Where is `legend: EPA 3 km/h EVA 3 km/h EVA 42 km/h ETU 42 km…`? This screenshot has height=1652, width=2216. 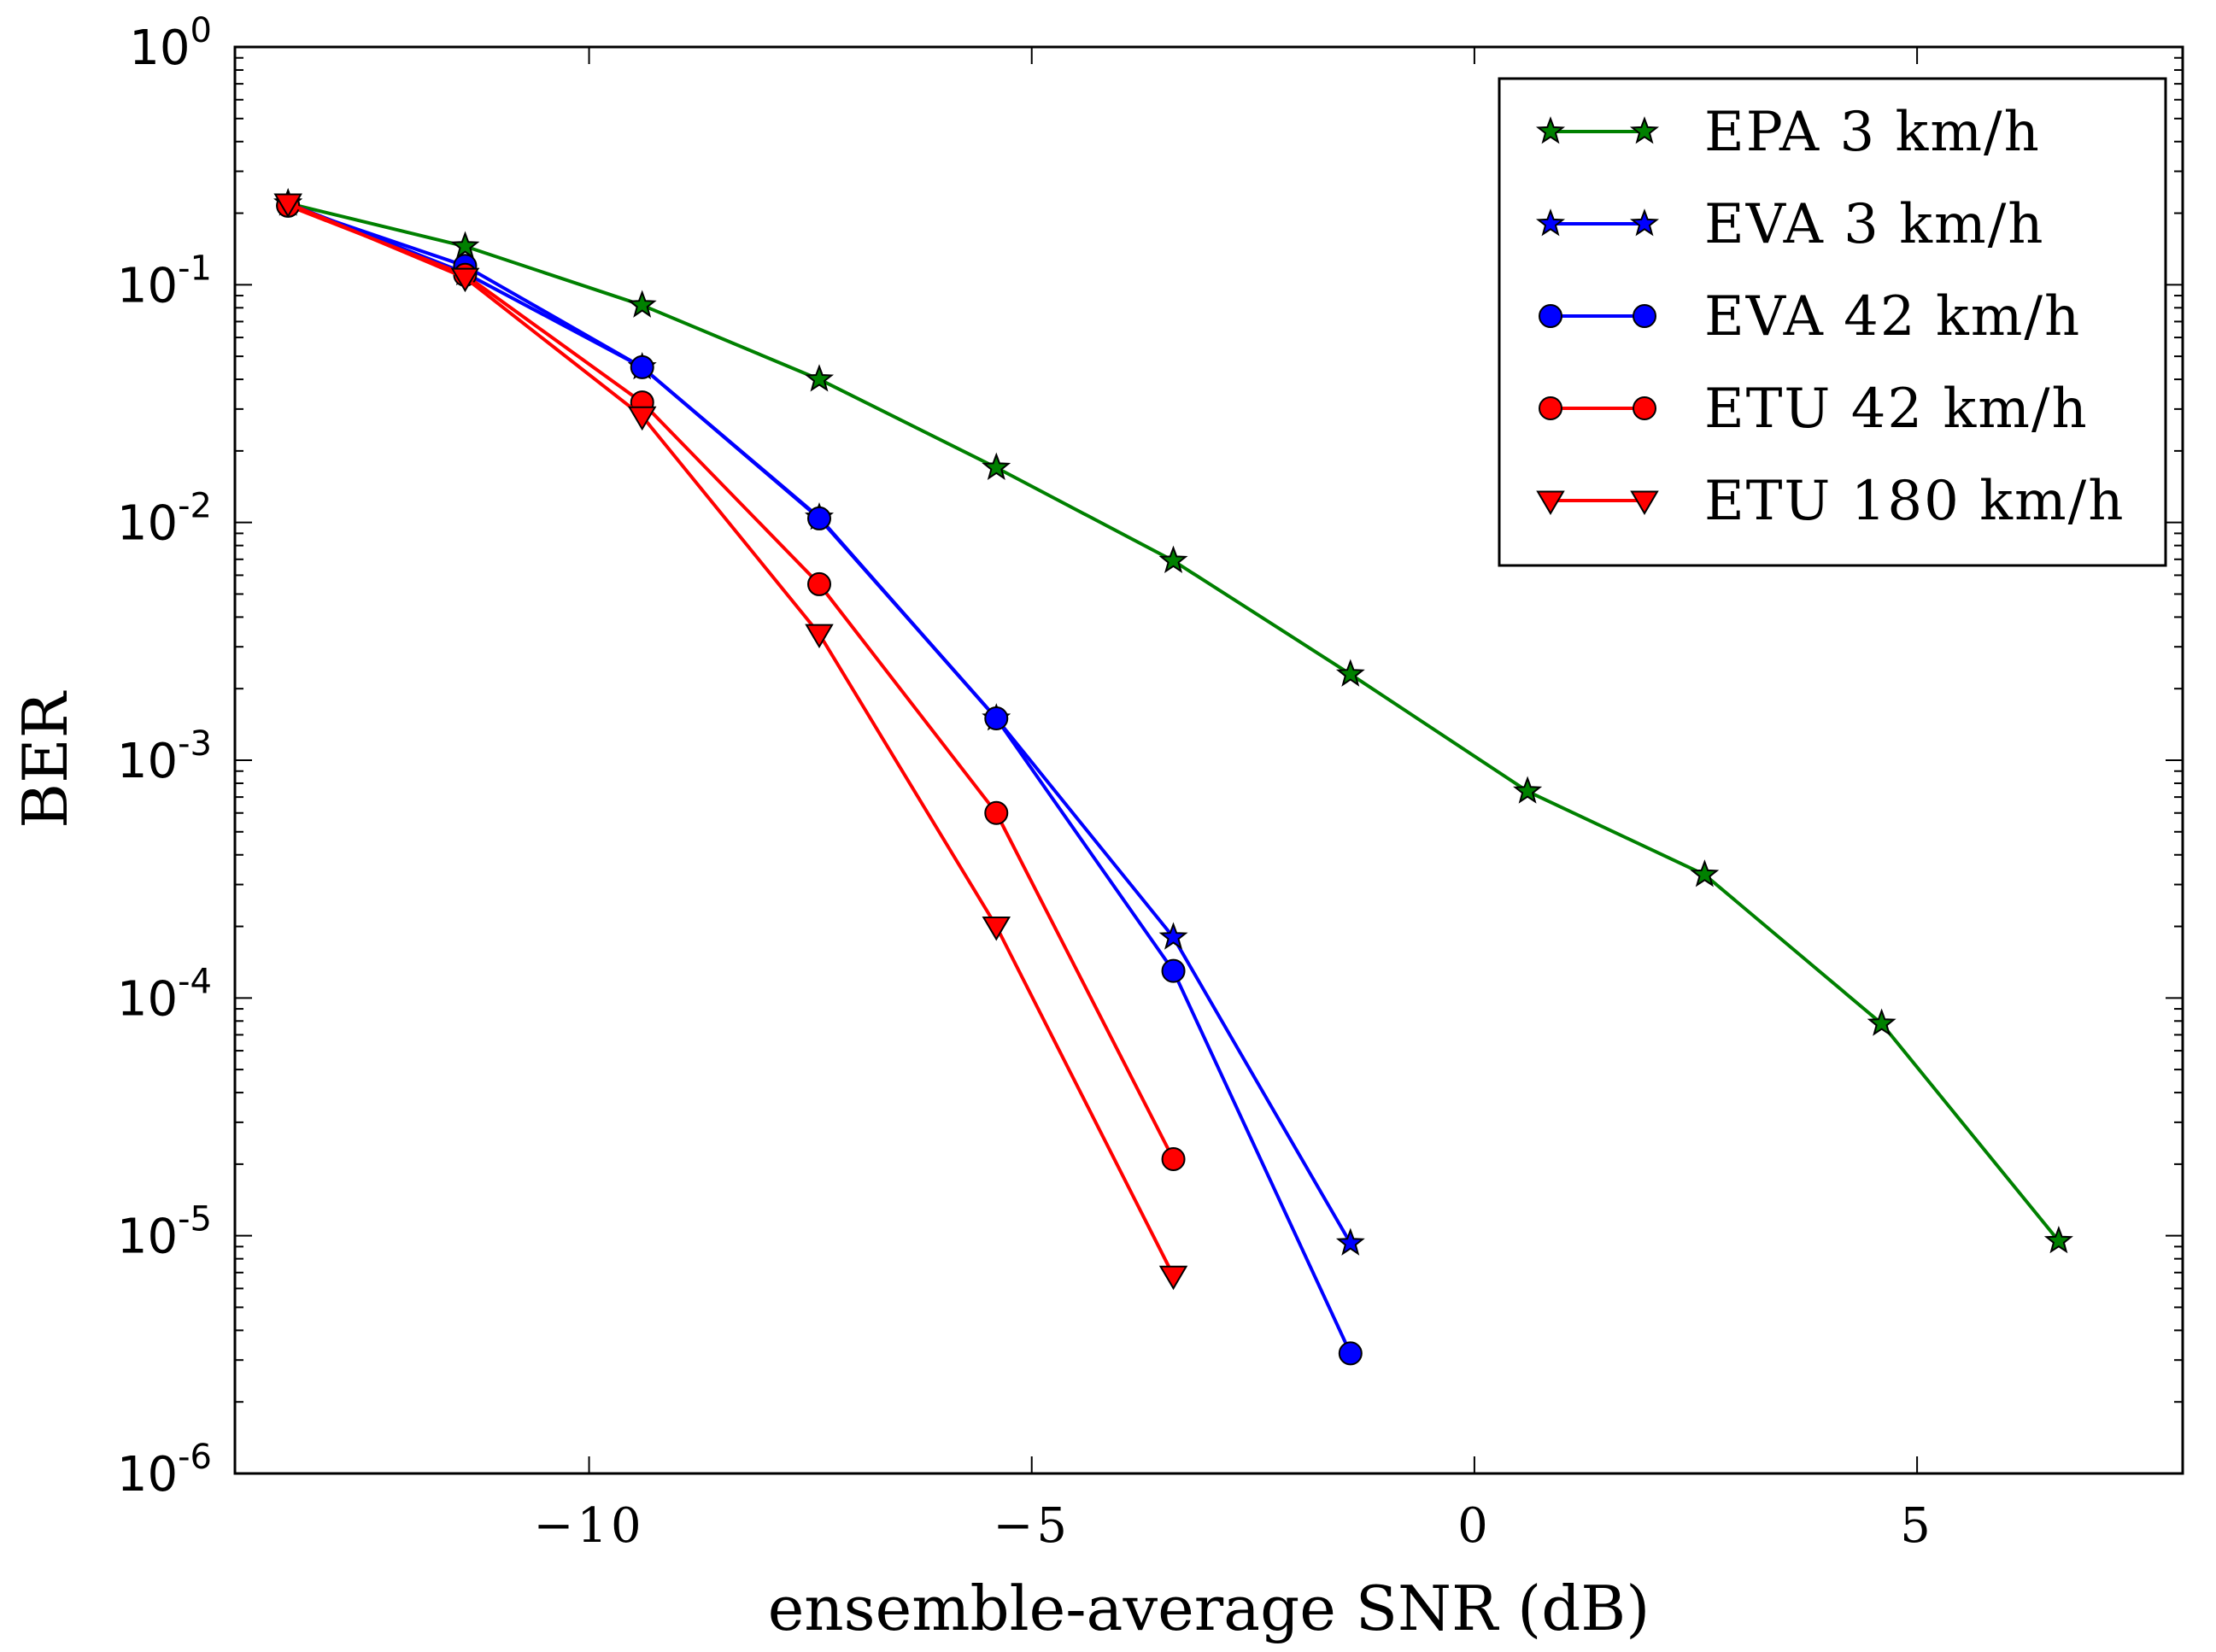 legend: EPA 3 km/h EVA 3 km/h EVA 42 km/h ETU 42 km… is located at coordinates (1832, 322).